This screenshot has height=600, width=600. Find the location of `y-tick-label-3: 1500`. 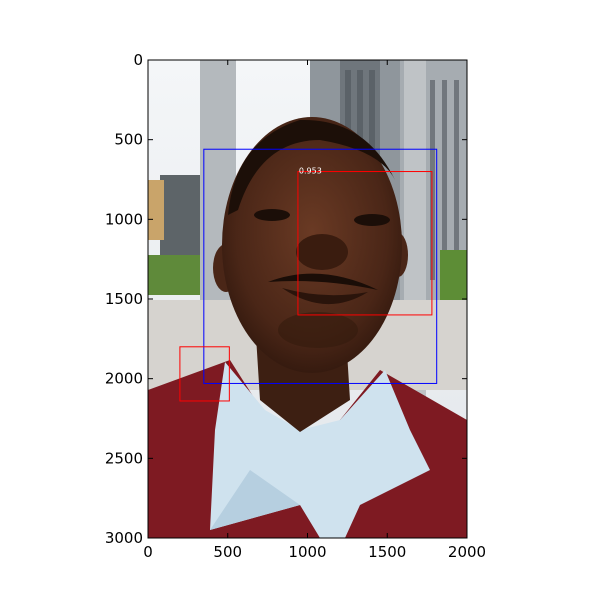

y-tick-label-3: 1500 is located at coordinates (124, 299).